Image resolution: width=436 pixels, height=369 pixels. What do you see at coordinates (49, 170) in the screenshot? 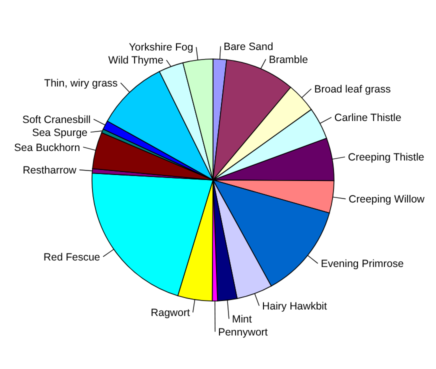
I see `slice-label: Restharrow` at bounding box center [49, 170].